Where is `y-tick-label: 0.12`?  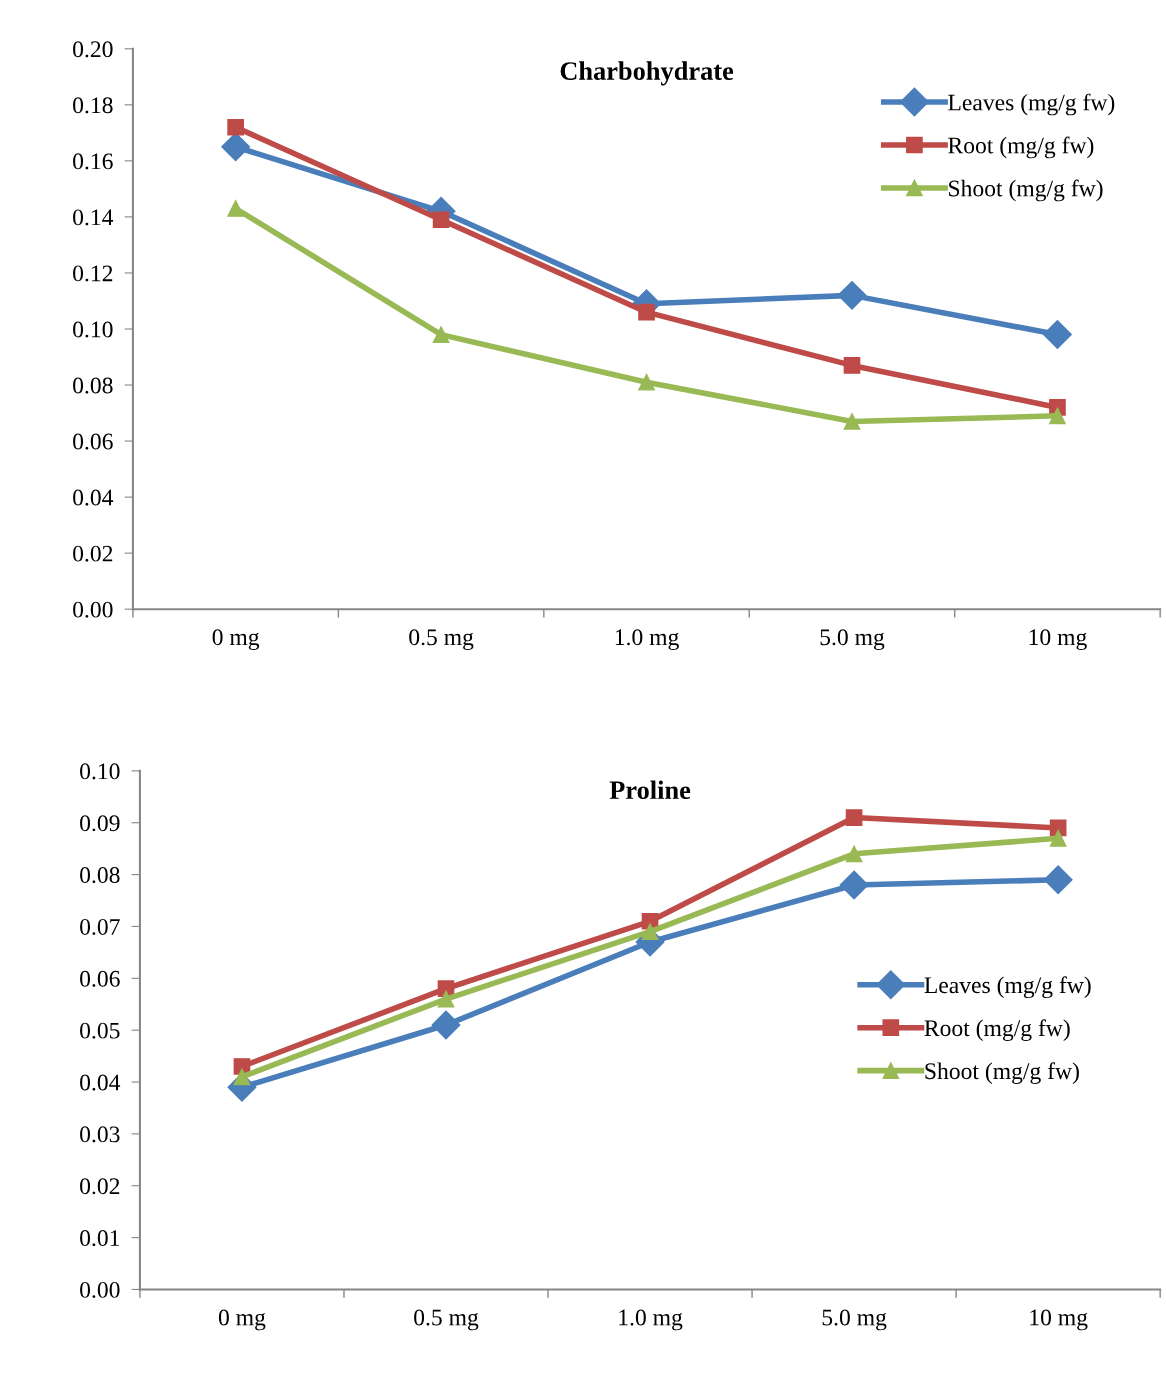
y-tick-label: 0.12 is located at coordinates (93, 273).